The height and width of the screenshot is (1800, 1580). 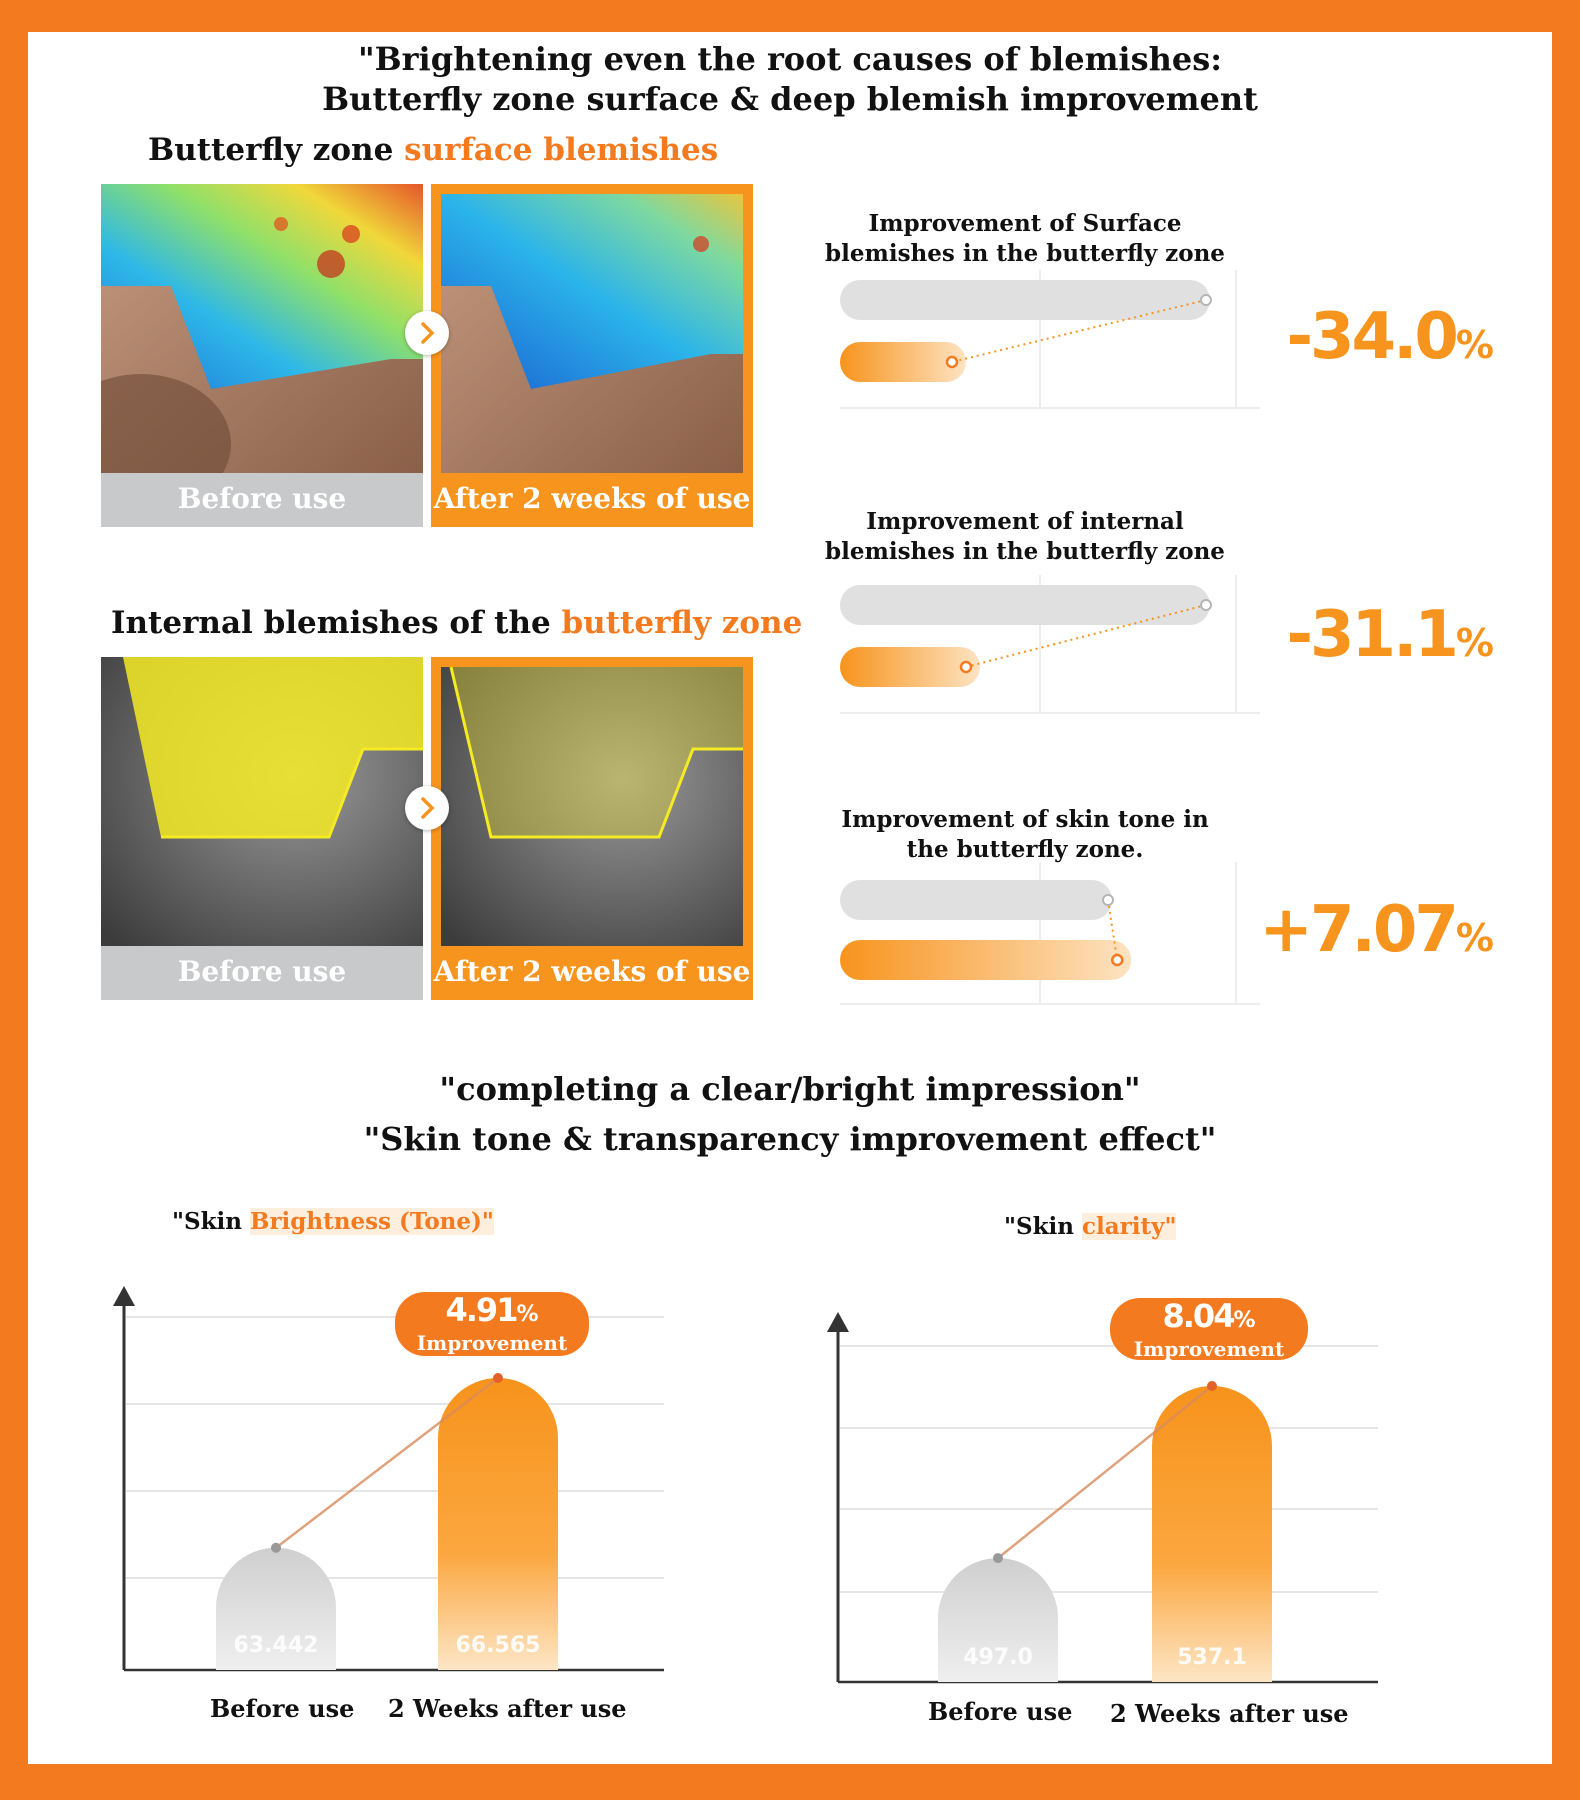 What do you see at coordinates (498, 1378) in the screenshot?
I see `chart-1-point-after` at bounding box center [498, 1378].